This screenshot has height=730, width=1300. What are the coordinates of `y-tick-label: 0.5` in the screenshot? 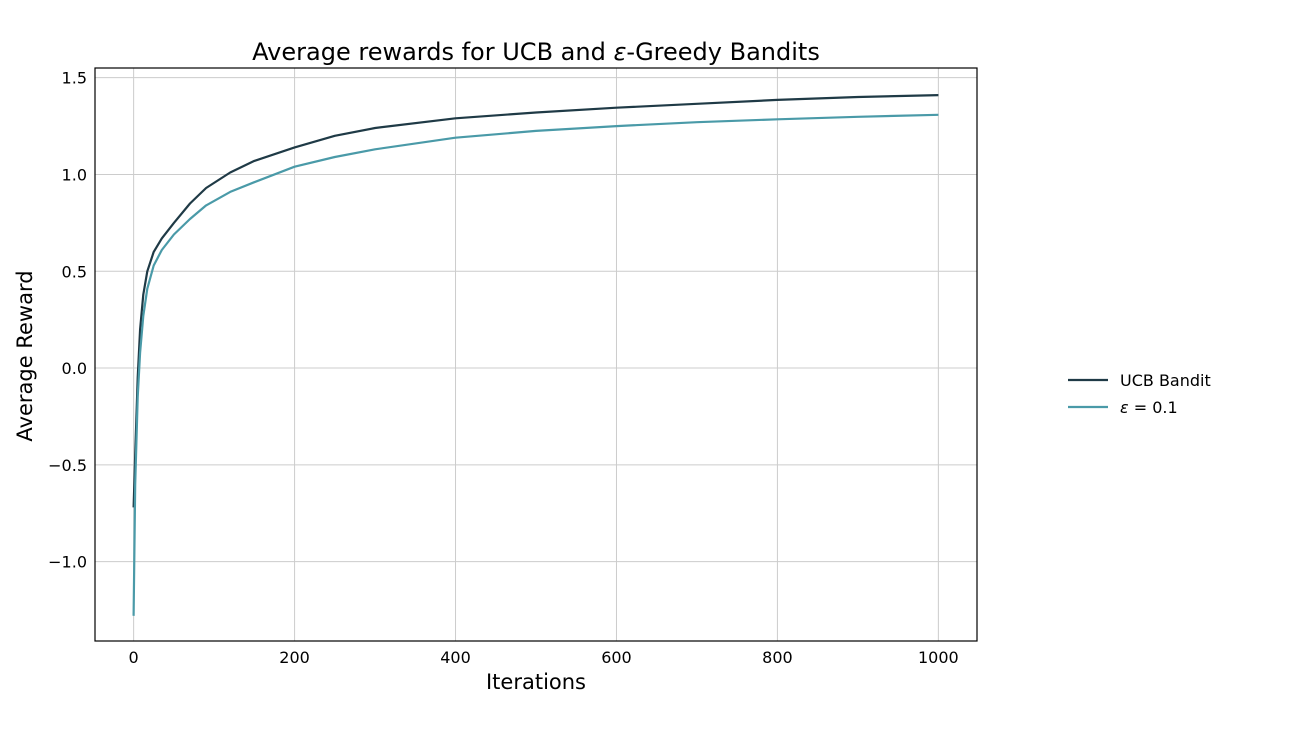 It's located at (74, 271).